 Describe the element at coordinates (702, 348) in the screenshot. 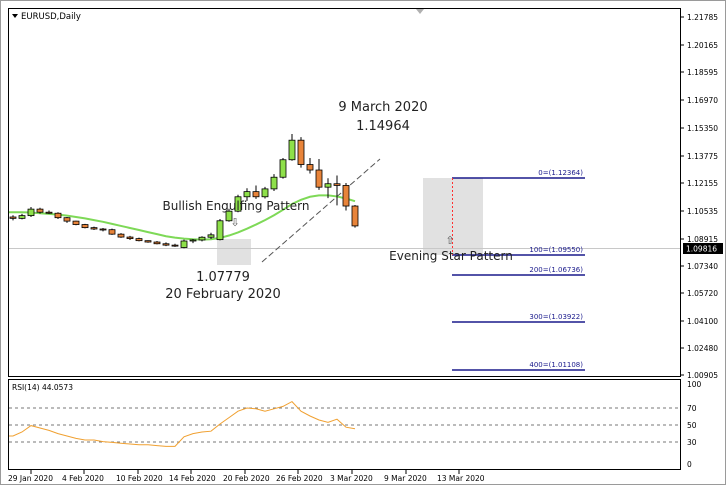

I see `price-tick: 1.02480` at that location.